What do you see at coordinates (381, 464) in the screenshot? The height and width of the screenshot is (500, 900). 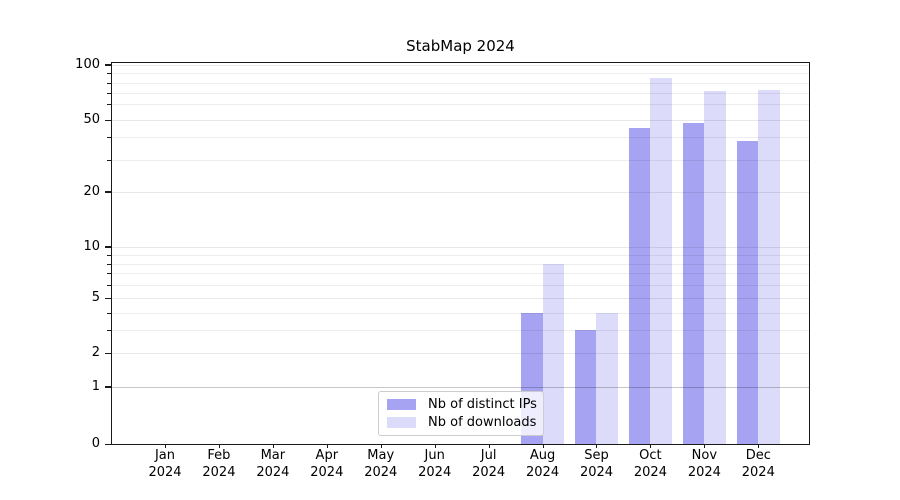 I see `x-tick-label-may: May 2024` at bounding box center [381, 464].